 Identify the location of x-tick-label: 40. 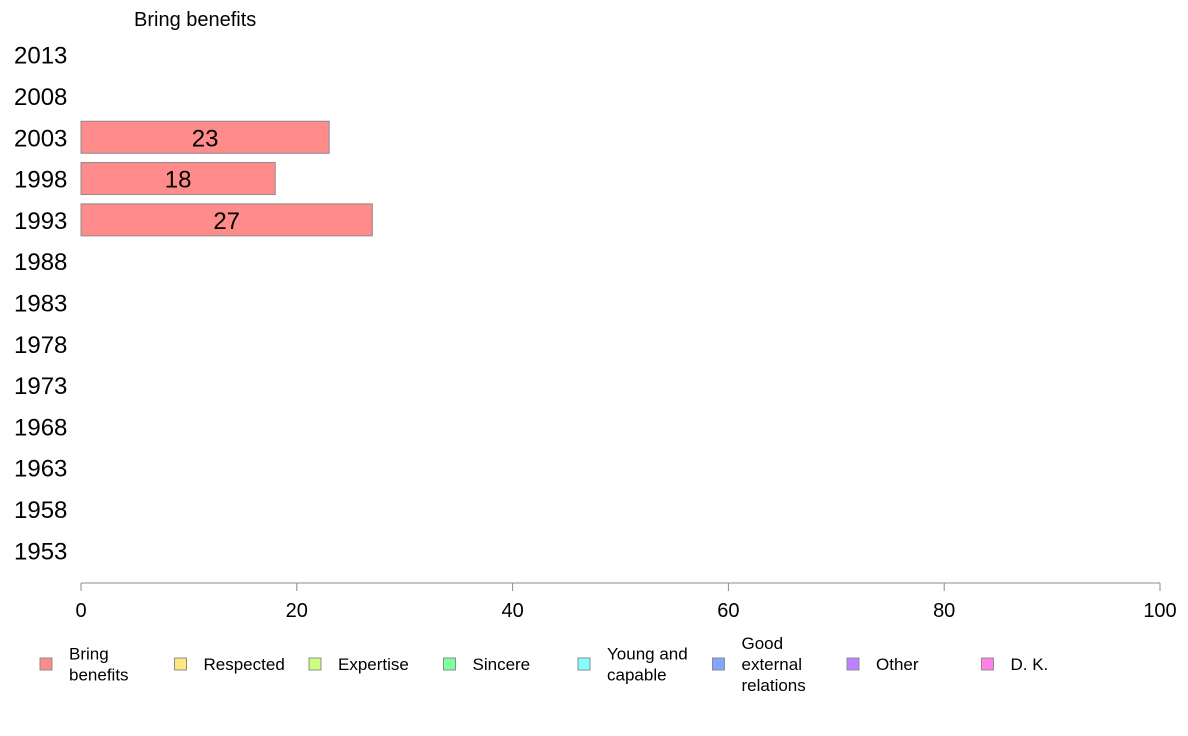
(512, 611).